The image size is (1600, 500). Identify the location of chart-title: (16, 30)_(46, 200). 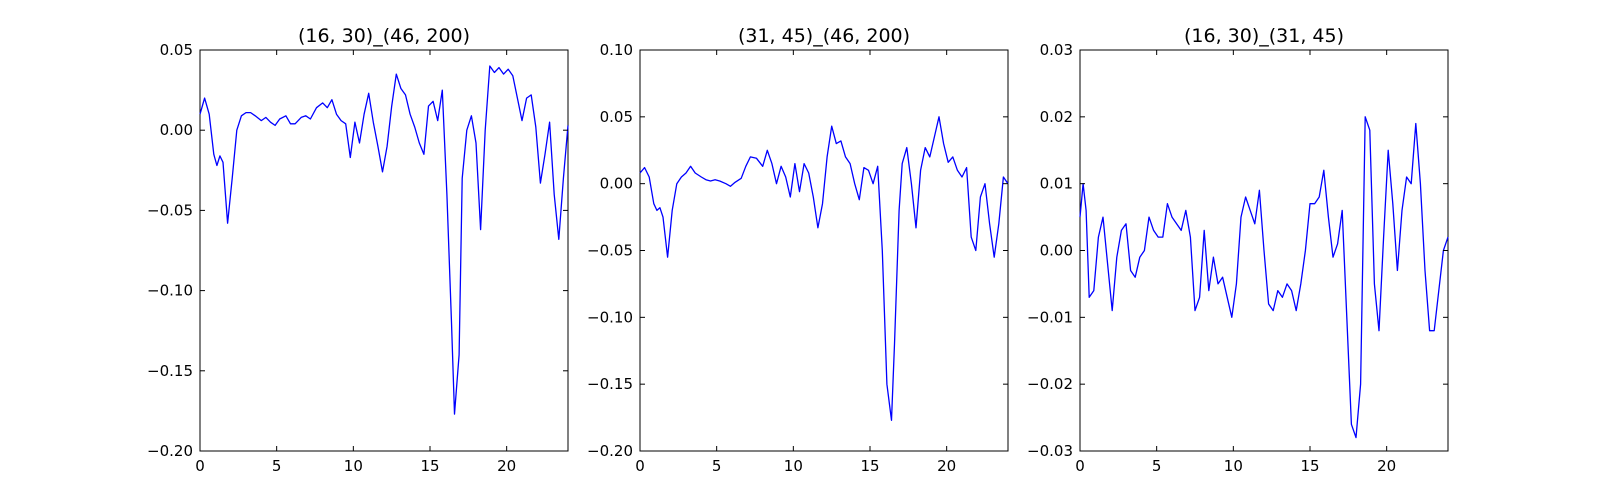
(384, 36).